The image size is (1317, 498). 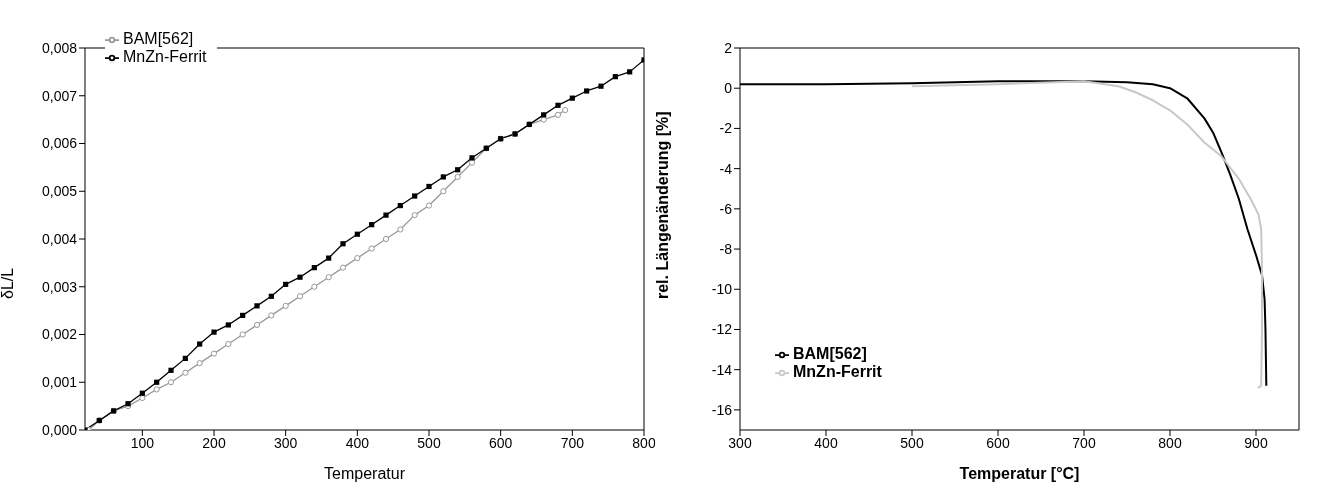 What do you see at coordinates (142, 442) in the screenshot?
I see `x-tick-label: 100` at bounding box center [142, 442].